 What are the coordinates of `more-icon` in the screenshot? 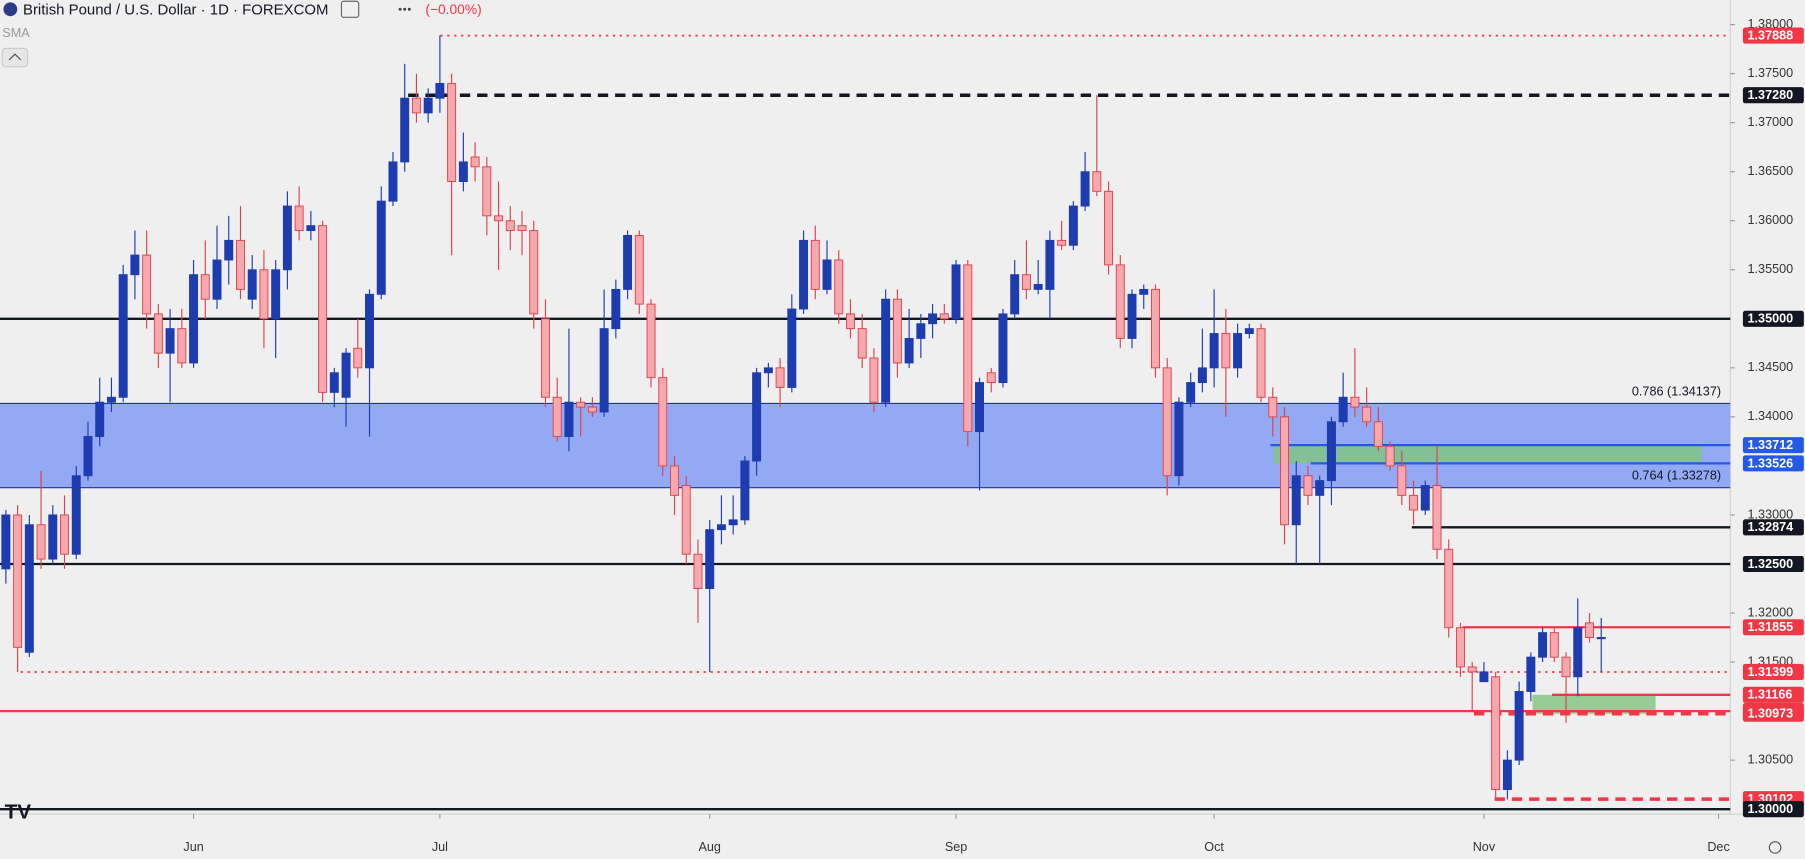 It's located at (405, 9).